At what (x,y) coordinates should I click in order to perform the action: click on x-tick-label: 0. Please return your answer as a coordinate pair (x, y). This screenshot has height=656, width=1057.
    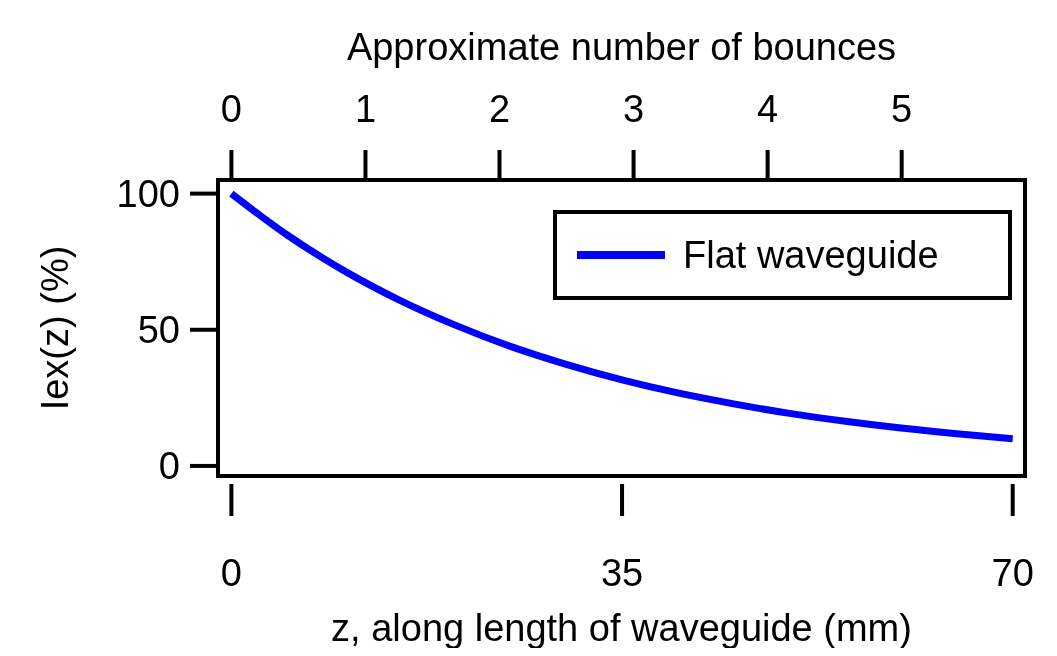
    Looking at the image, I should click on (231, 573).